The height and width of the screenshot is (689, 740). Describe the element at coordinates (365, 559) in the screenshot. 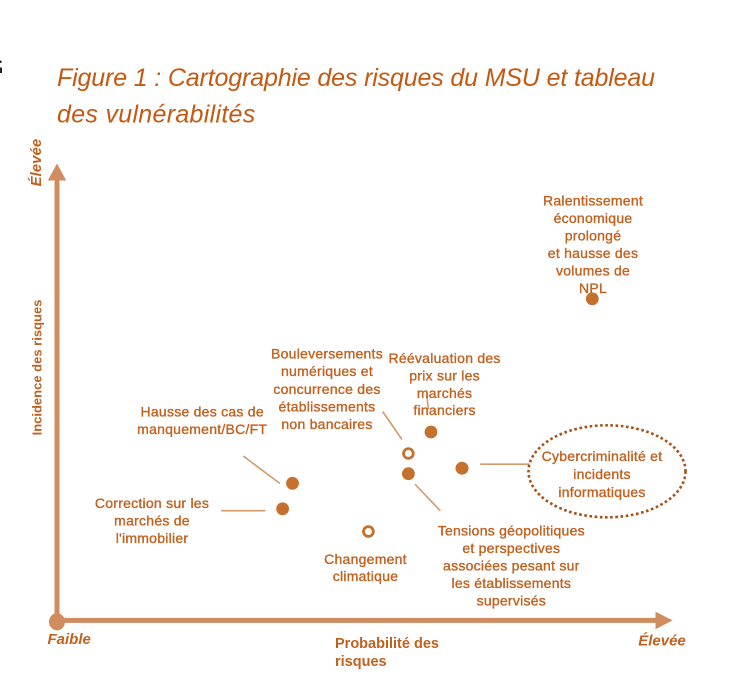

I see `svg-text: Changement` at that location.